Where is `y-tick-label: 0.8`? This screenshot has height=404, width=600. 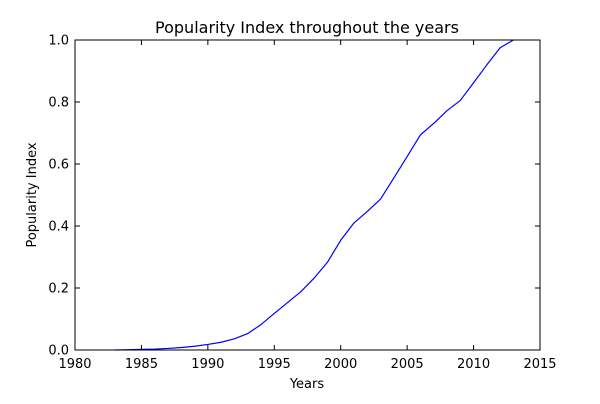
y-tick-label: 0.8 is located at coordinates (58, 103).